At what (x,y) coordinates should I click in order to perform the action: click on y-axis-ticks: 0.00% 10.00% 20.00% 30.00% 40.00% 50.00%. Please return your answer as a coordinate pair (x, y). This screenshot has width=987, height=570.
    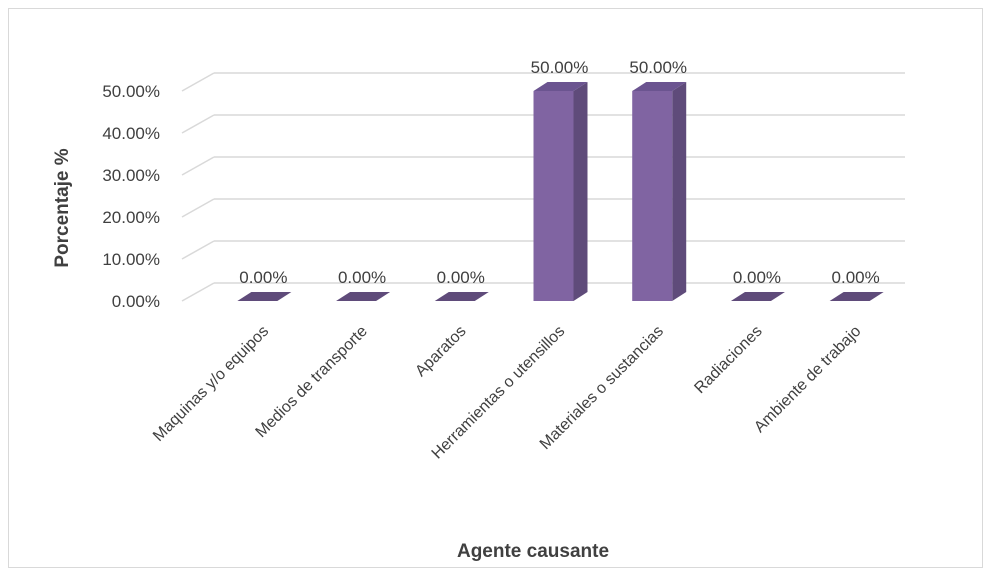
    Looking at the image, I should click on (131, 196).